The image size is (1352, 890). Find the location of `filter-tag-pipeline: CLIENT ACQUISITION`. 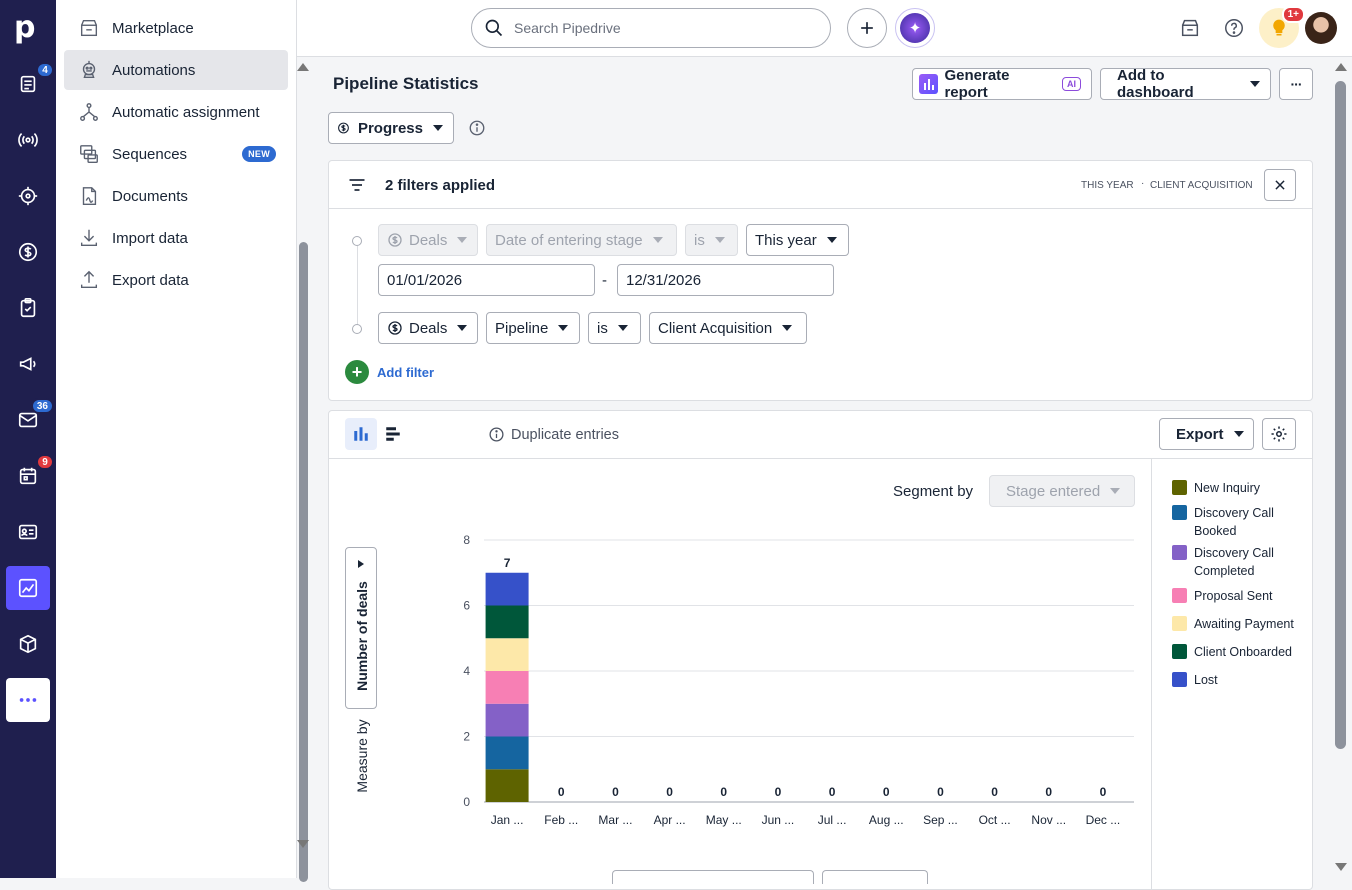

filter-tag-pipeline: CLIENT ACQUISITION is located at coordinates (1201, 185).